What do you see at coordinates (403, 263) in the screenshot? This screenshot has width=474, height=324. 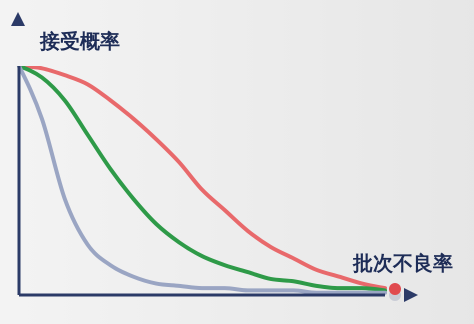 I see `x-axis-title: 批次不良率` at bounding box center [403, 263].